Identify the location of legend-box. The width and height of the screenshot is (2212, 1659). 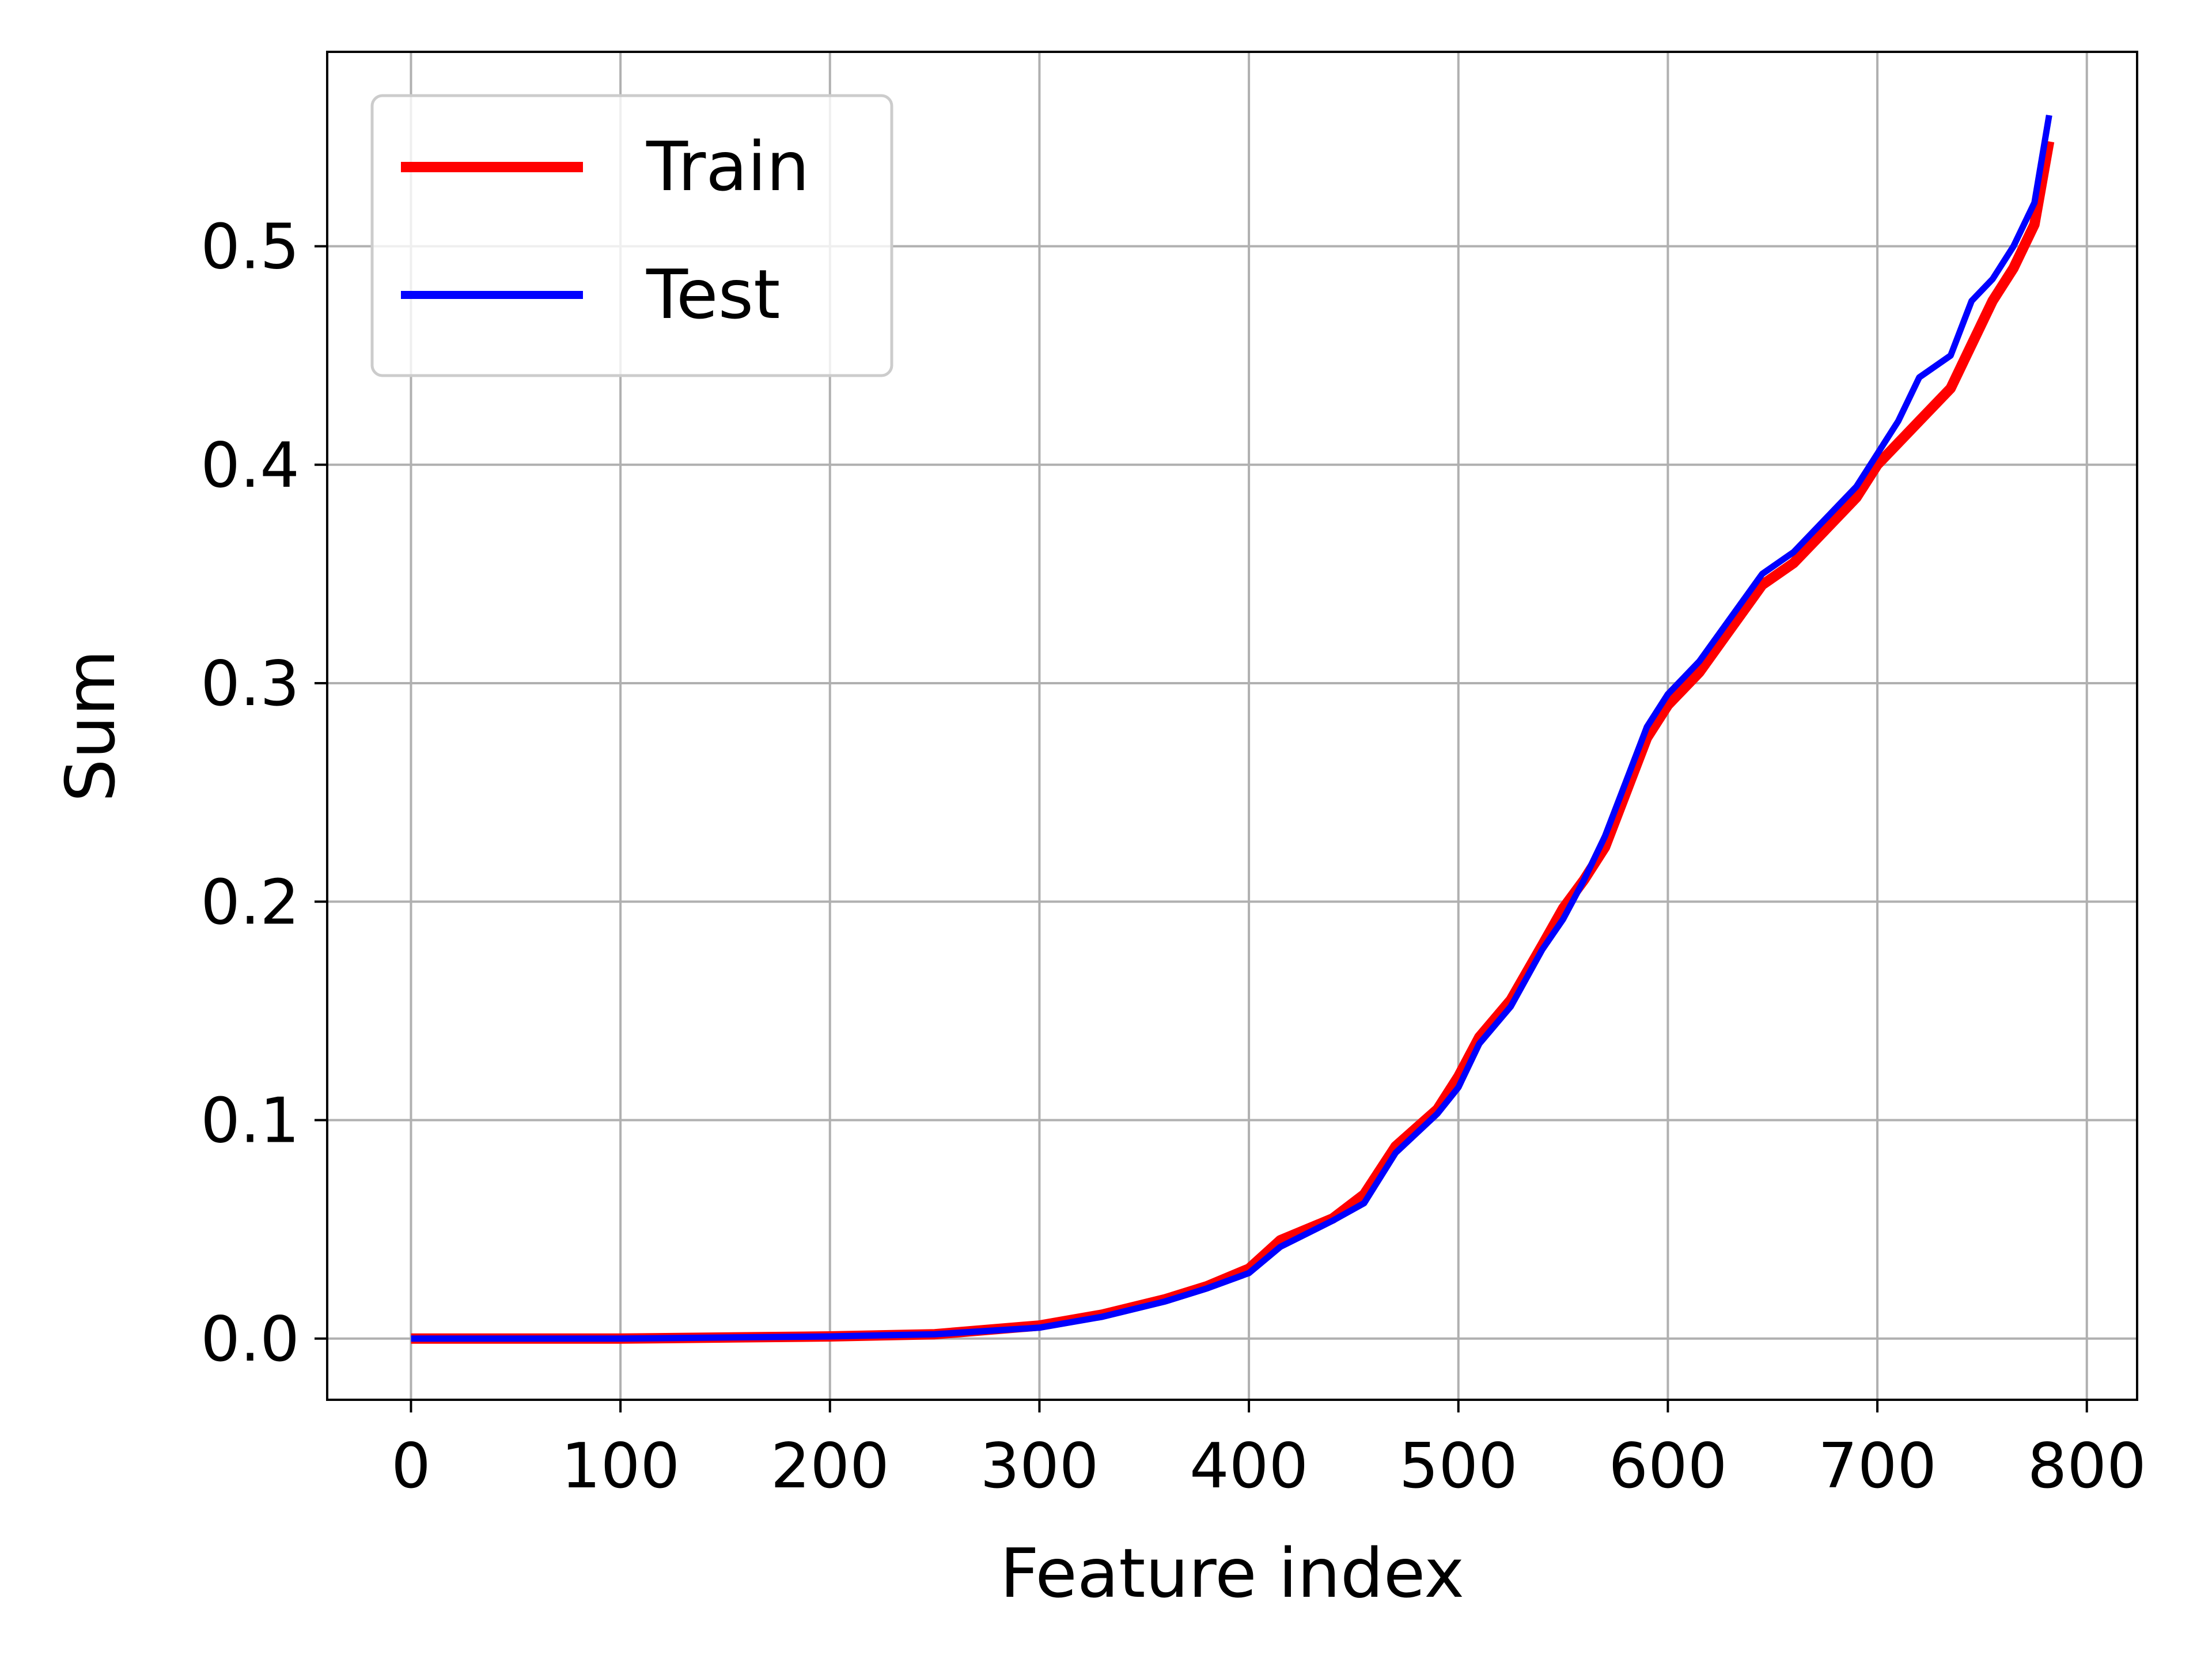
(631, 235).